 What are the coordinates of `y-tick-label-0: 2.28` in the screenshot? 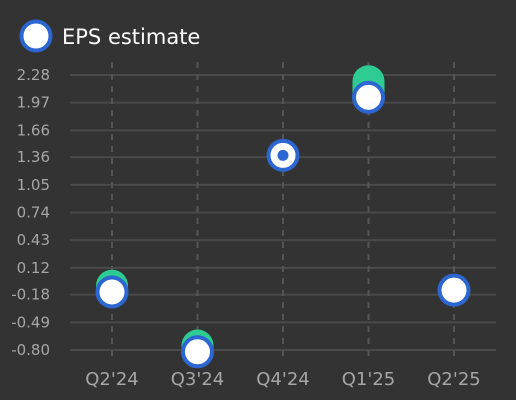 It's located at (33, 75).